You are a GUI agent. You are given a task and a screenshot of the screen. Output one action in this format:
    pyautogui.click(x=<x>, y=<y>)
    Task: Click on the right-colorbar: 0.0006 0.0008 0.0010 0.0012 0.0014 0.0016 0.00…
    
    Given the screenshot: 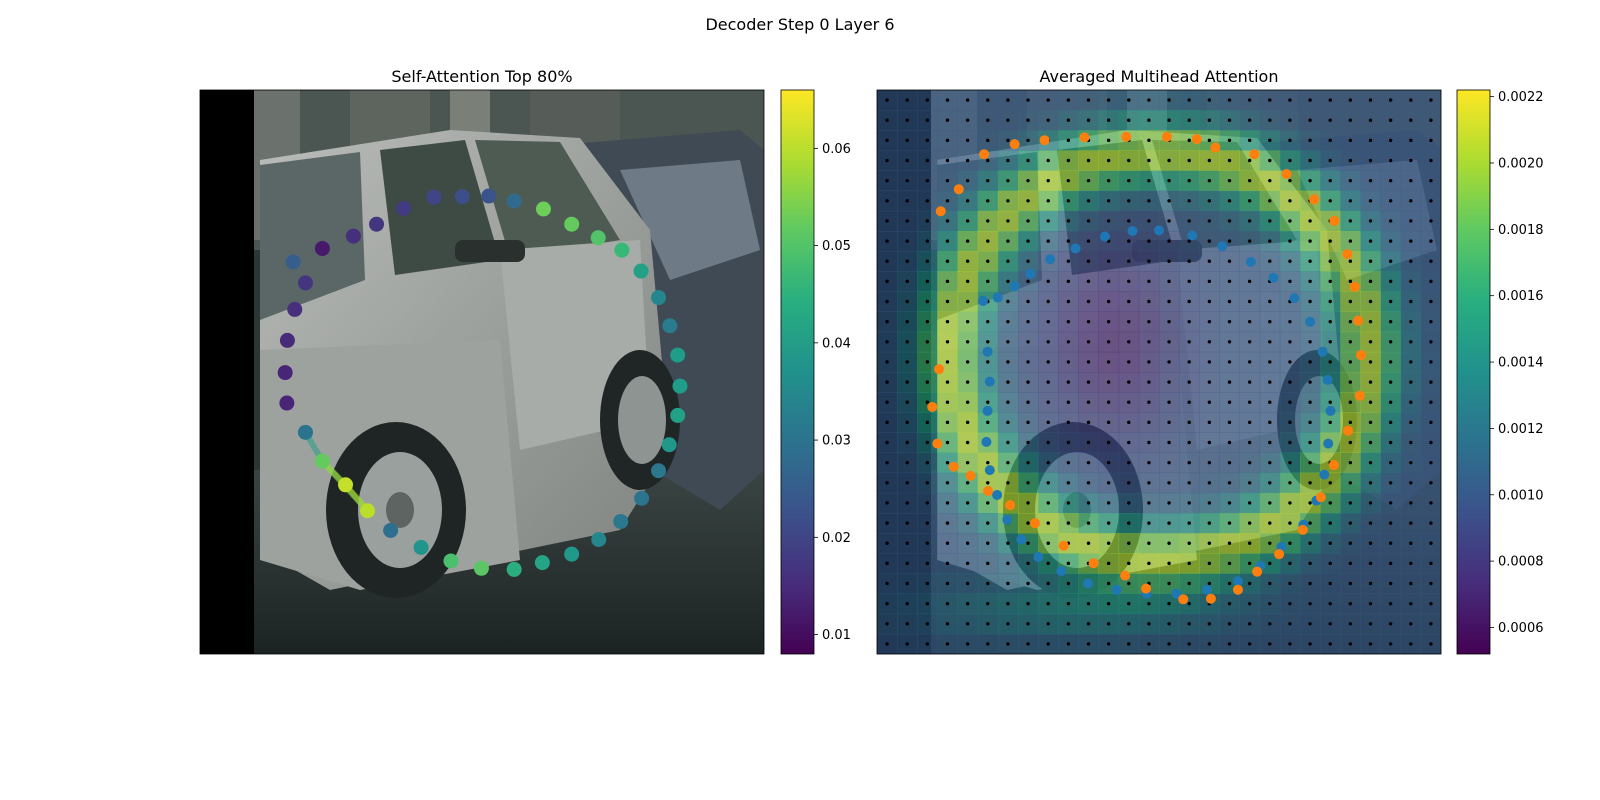 What is the action you would take?
    pyautogui.click(x=1500, y=372)
    